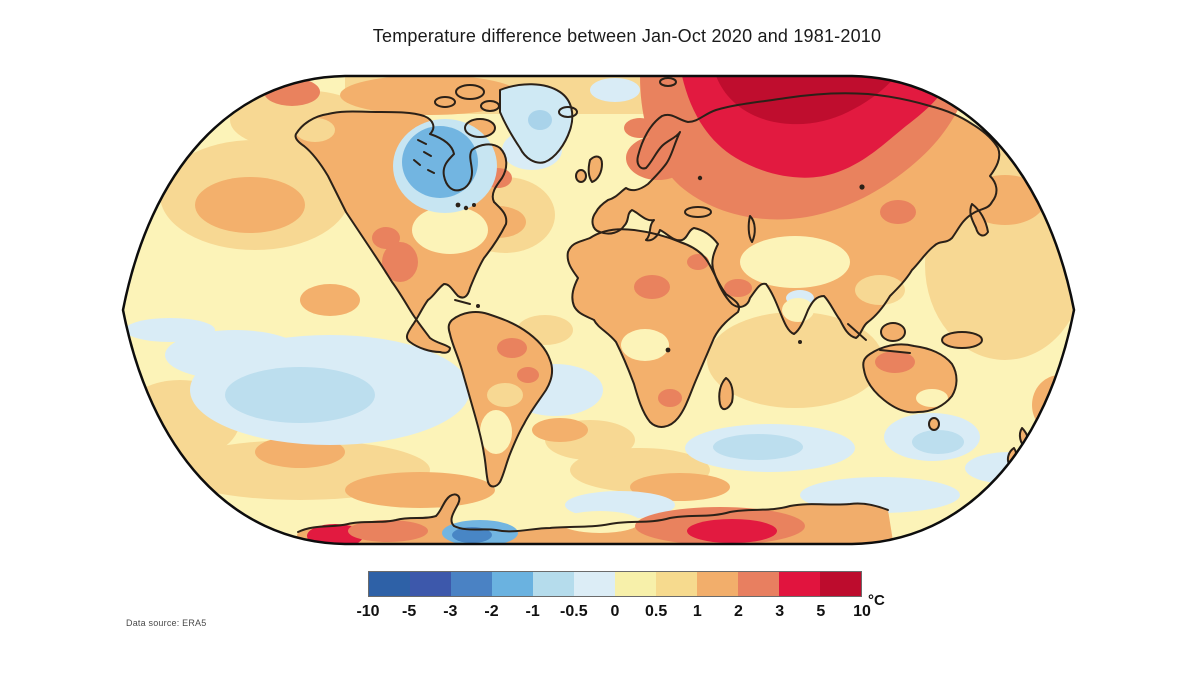  I want to click on colorbar-tick-label: -10, so click(368, 611).